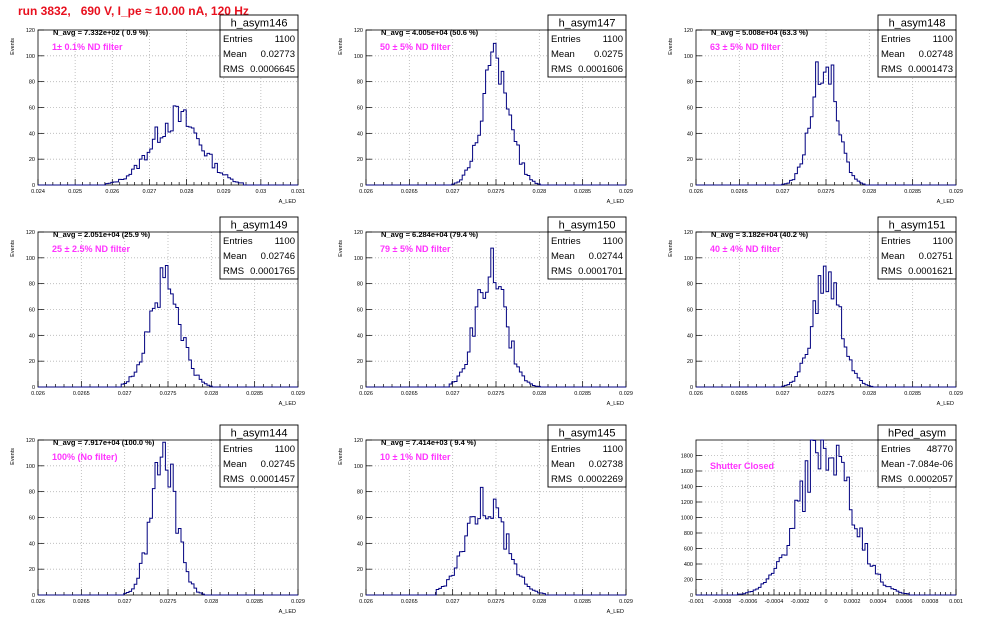 This screenshot has height=622, width=996. What do you see at coordinates (687, 488) in the screenshot?
I see `y-tick-label: 1400` at bounding box center [687, 488].